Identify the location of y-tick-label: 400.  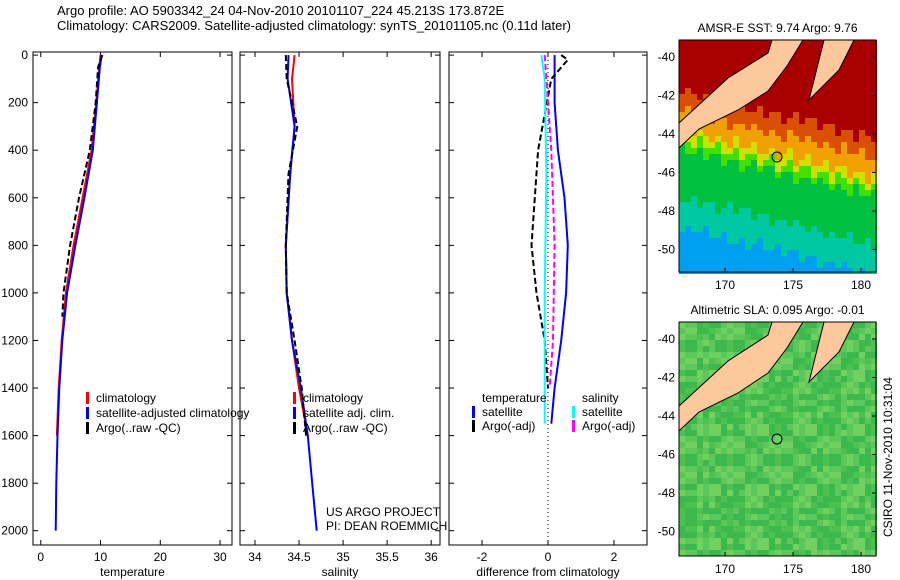
(18, 150).